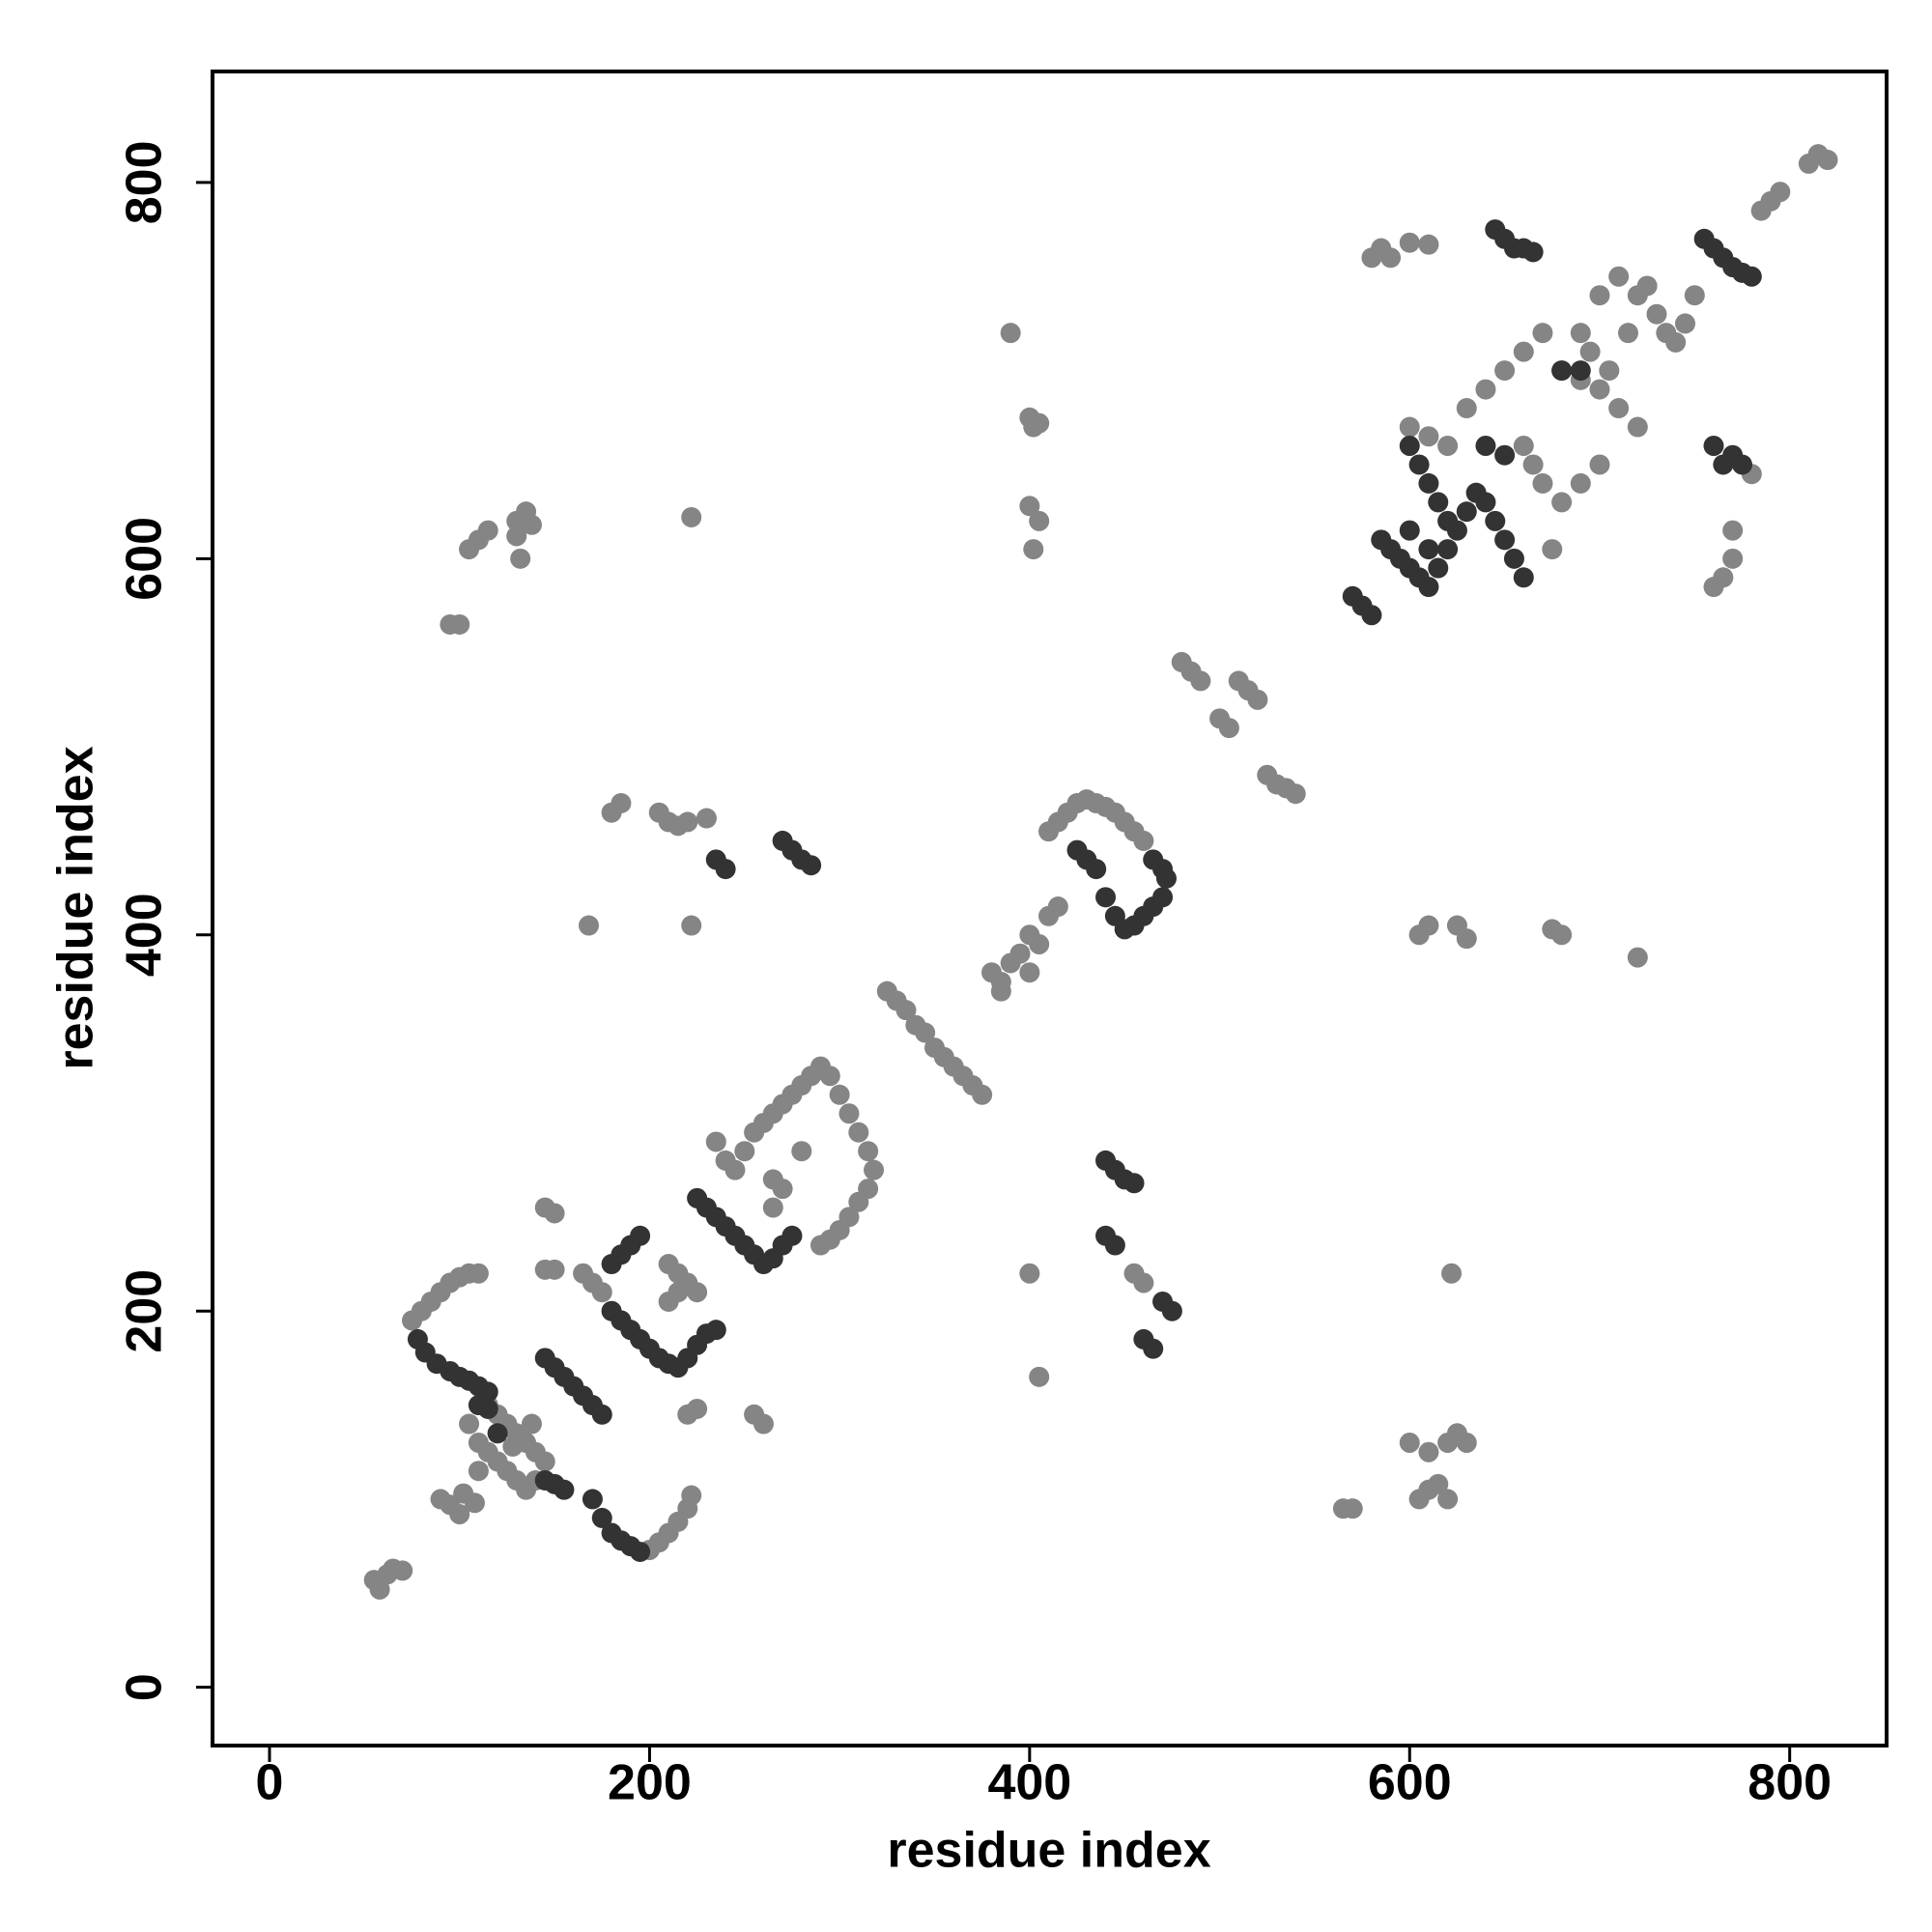 The width and height of the screenshot is (1932, 1932). Describe the element at coordinates (145, 1311) in the screenshot. I see `y-tick-label: 200` at that location.